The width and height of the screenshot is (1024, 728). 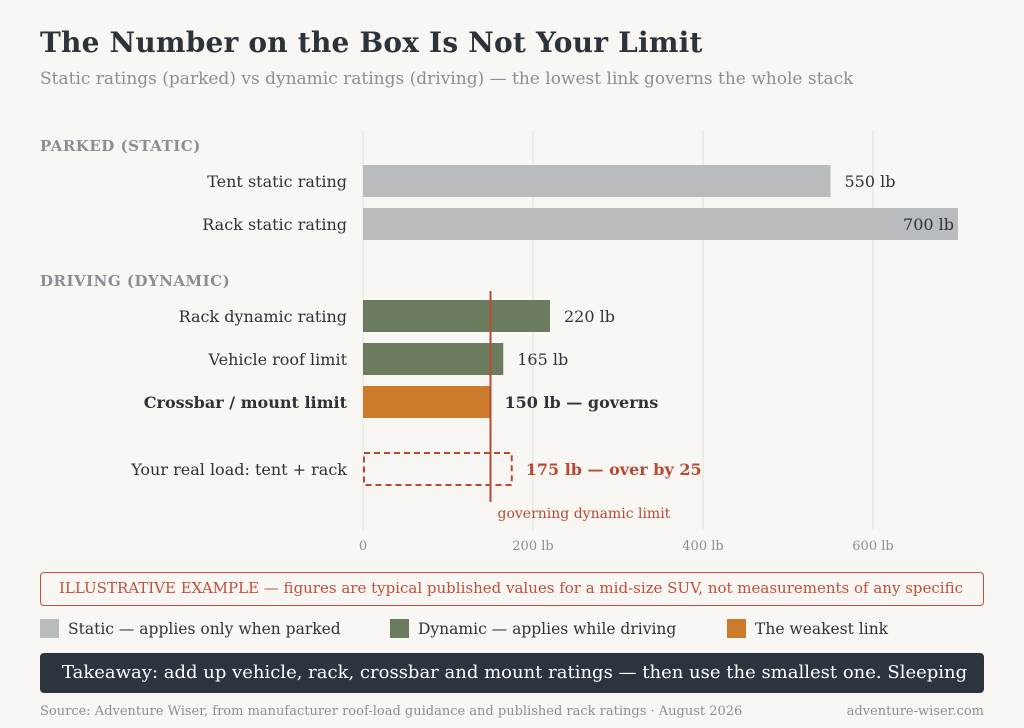 What do you see at coordinates (597, 181) in the screenshot?
I see `bar-tent-static-rating` at bounding box center [597, 181].